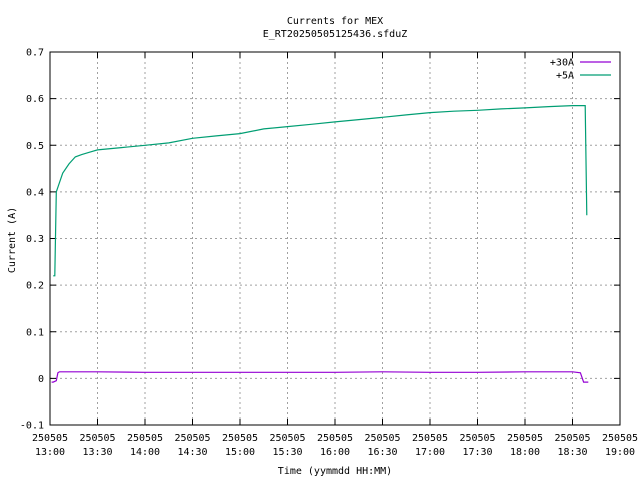 The image size is (640, 480). Describe the element at coordinates (525, 452) in the screenshot. I see `x-tick-time-label: 18:00` at that location.